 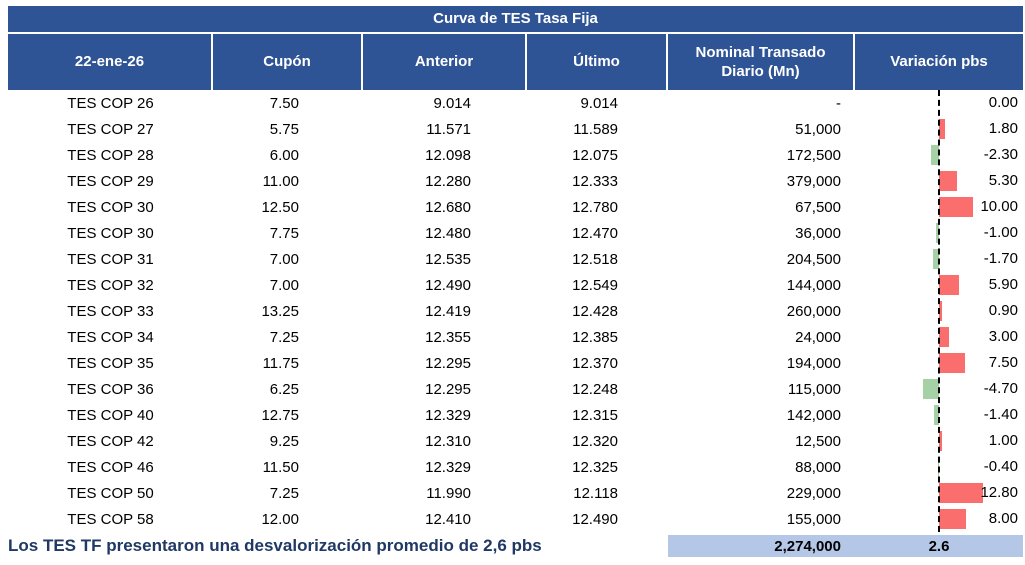 What do you see at coordinates (284, 337) in the screenshot?
I see `coupon-value: 7.25` at bounding box center [284, 337].